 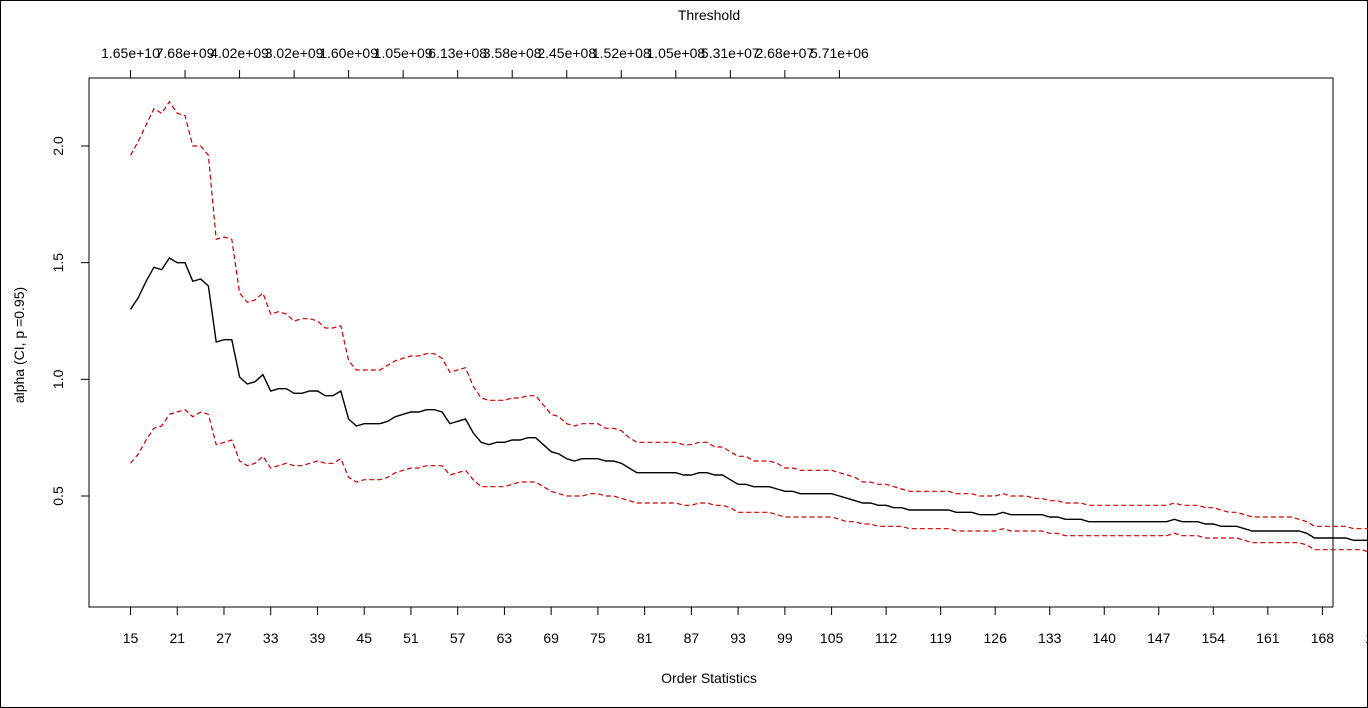 What do you see at coordinates (621, 53) in the screenshot?
I see `top-tick-label: 1.52e+08` at bounding box center [621, 53].